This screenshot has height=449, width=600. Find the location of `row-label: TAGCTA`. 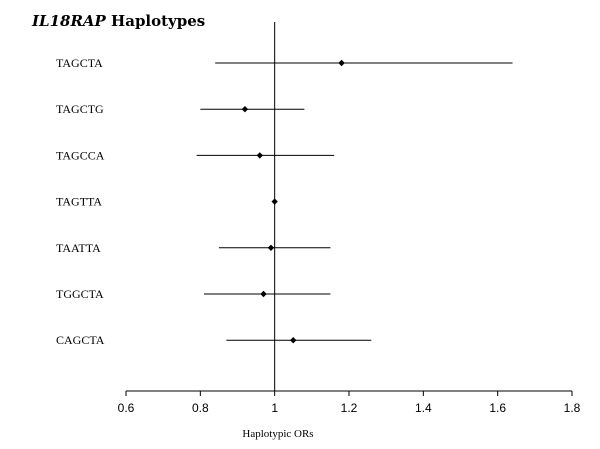

row-label: TAGCTA is located at coordinates (79, 63).